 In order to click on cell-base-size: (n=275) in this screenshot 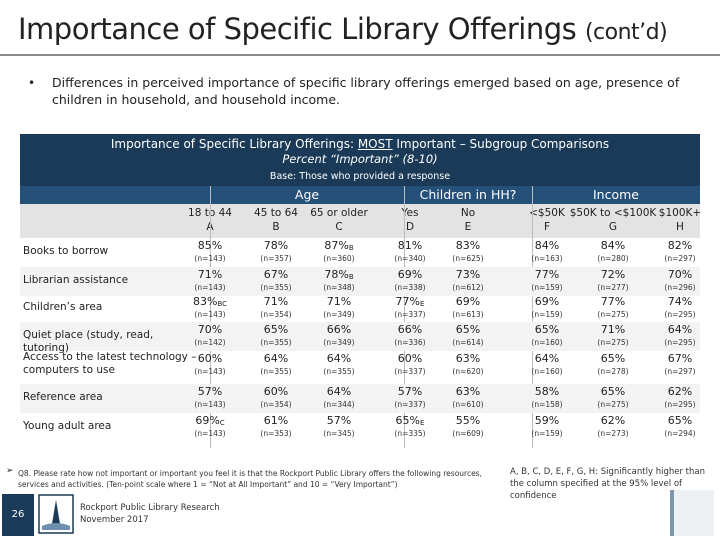, I will do `click(613, 314)`.